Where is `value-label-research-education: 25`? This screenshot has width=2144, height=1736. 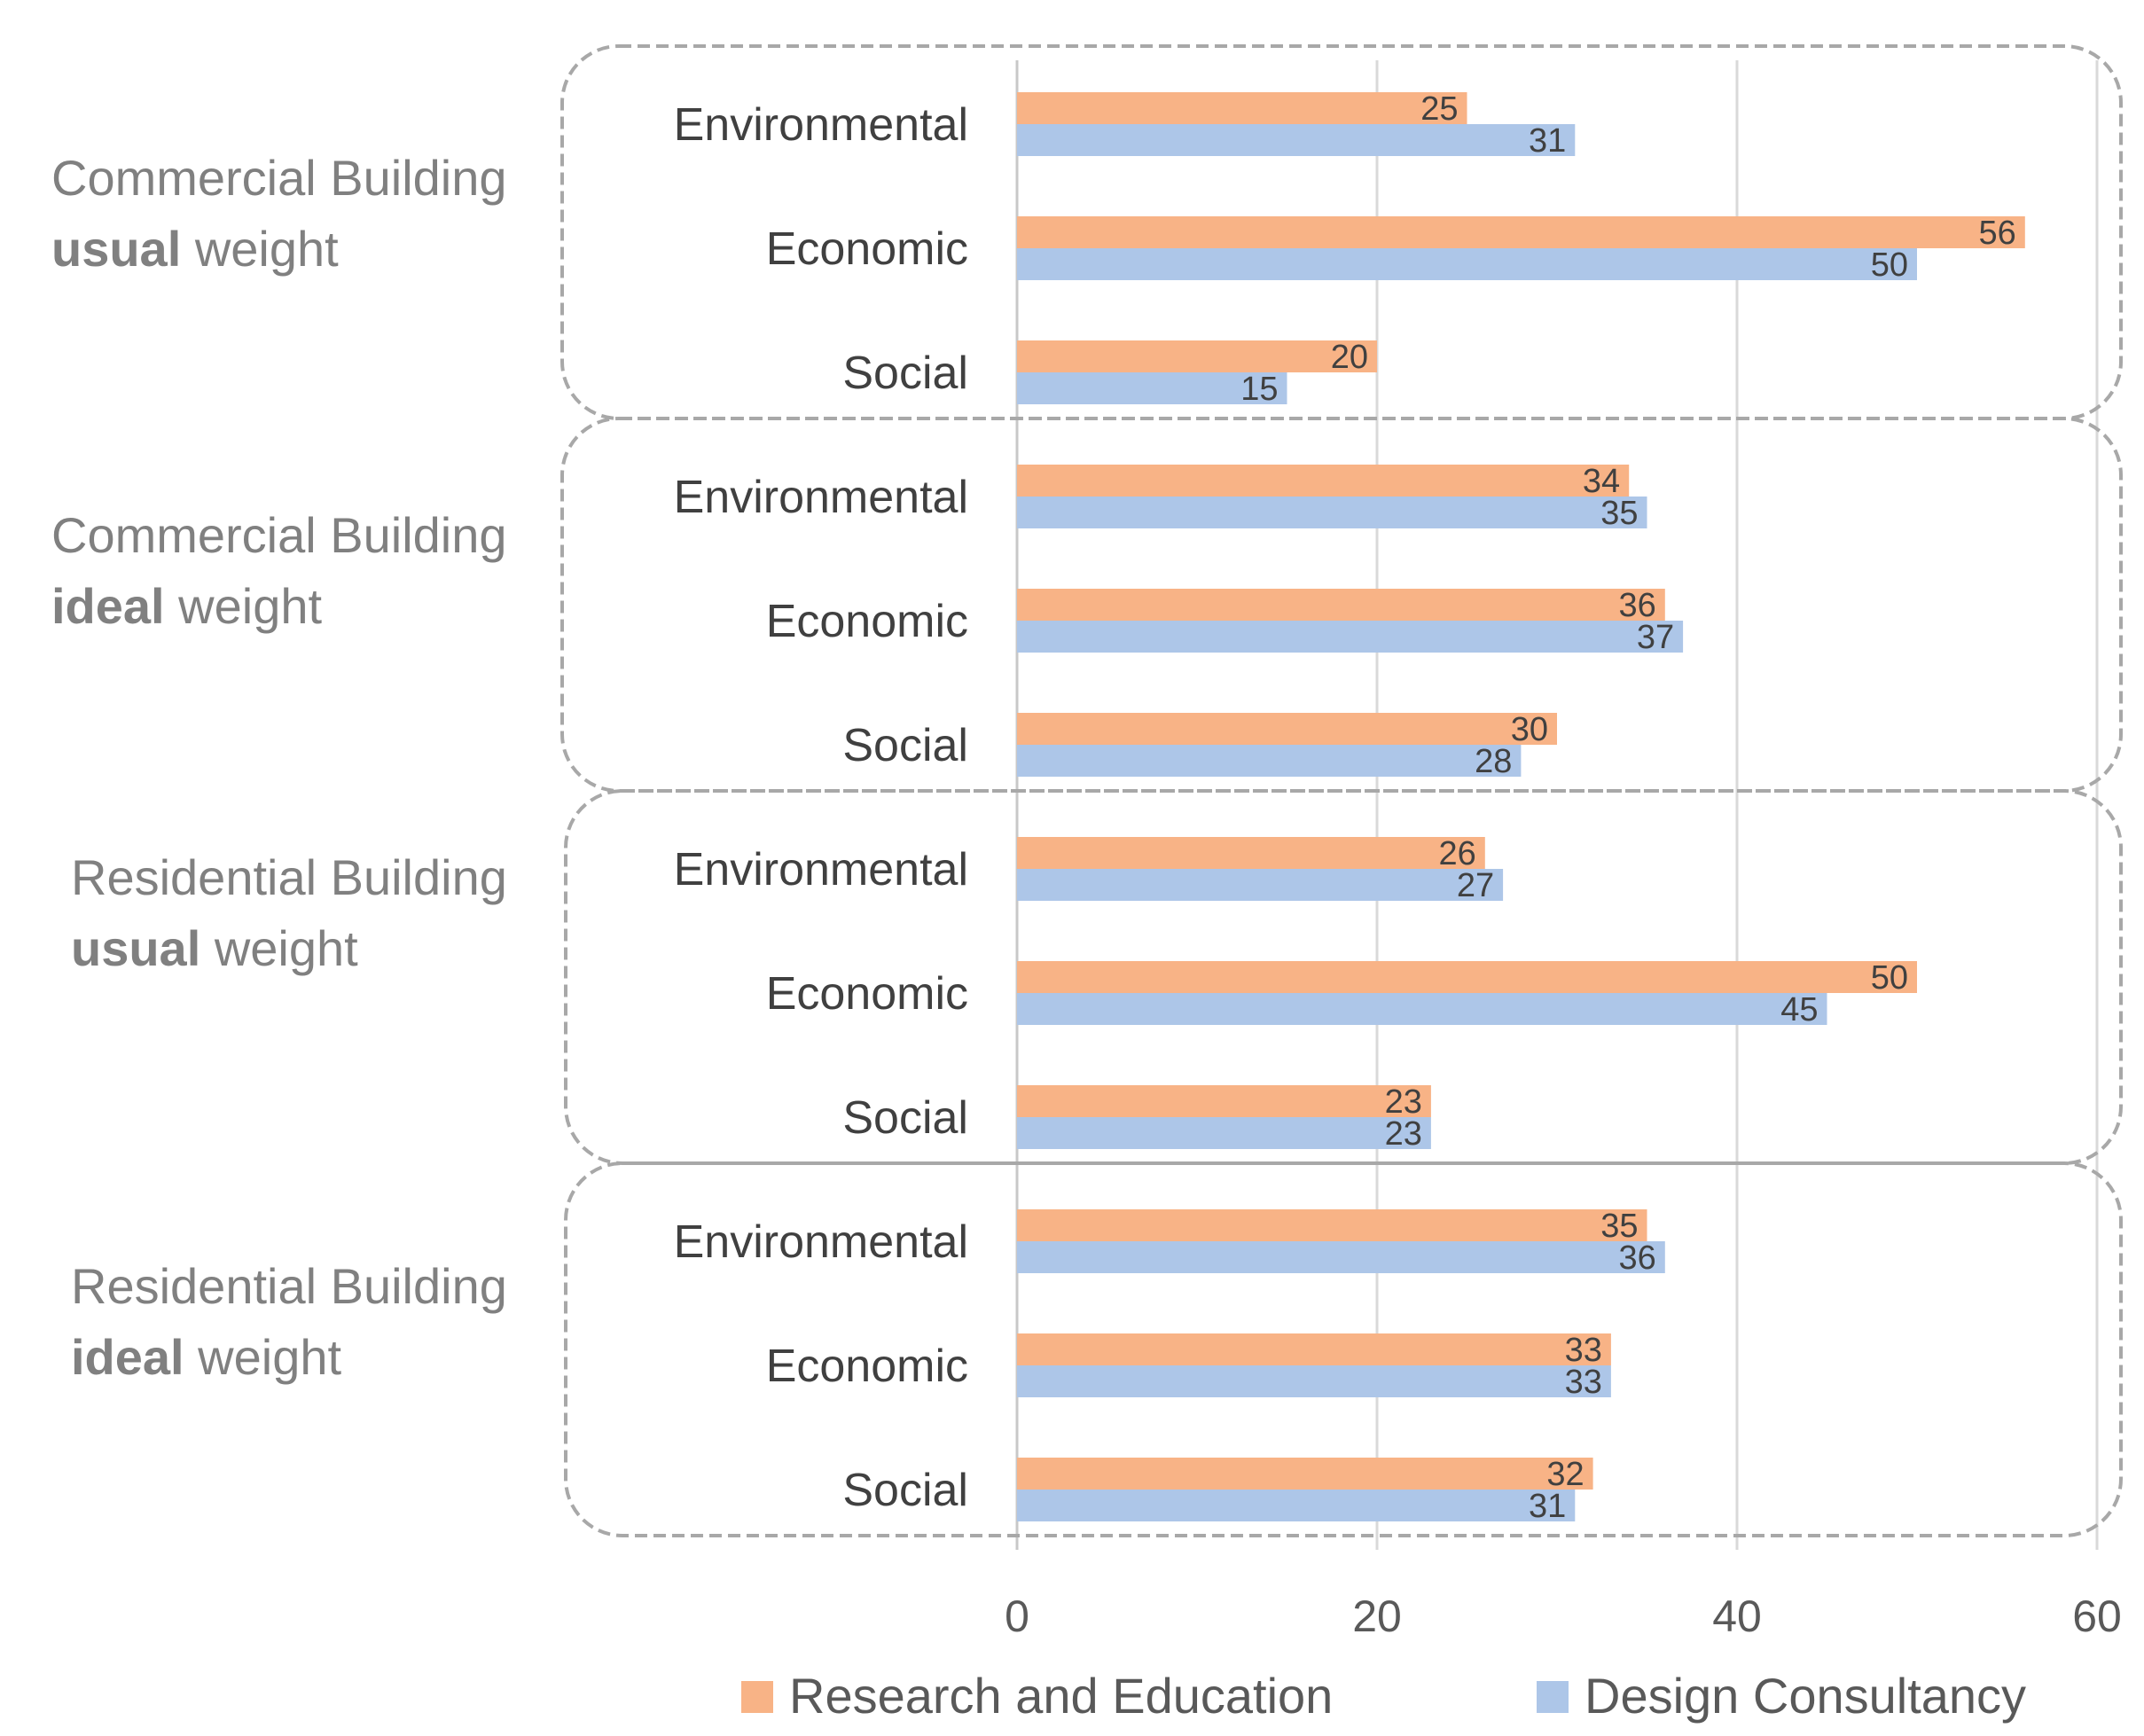 value-label-research-education: 25 is located at coordinates (1439, 109).